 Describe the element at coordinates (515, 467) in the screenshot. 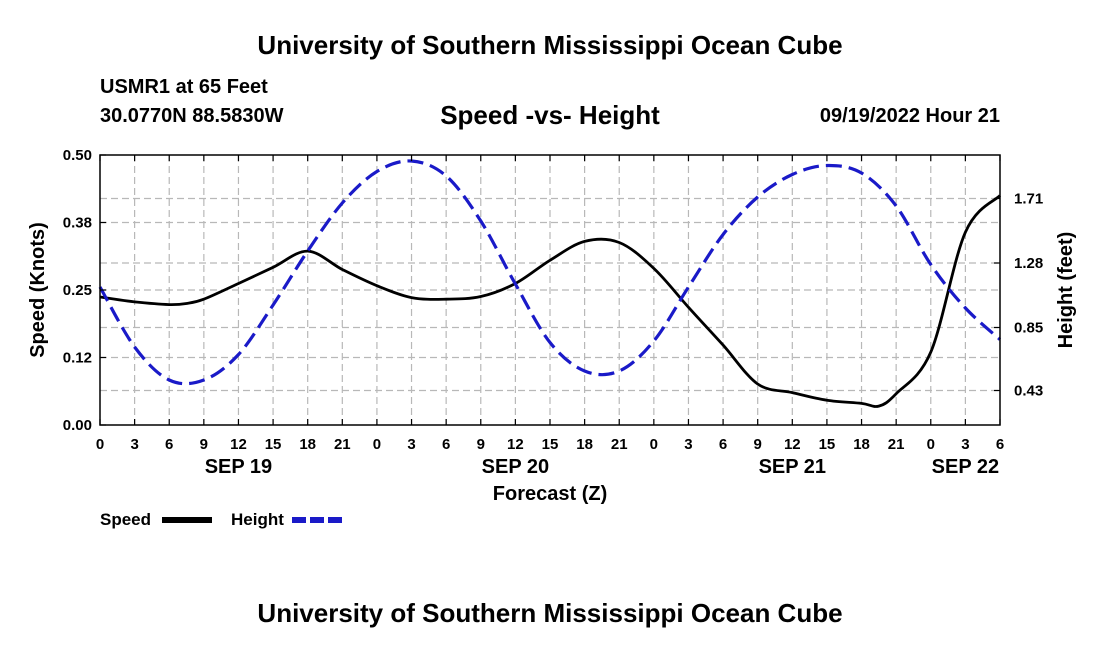

I see `x-date-label: SEP 20` at that location.